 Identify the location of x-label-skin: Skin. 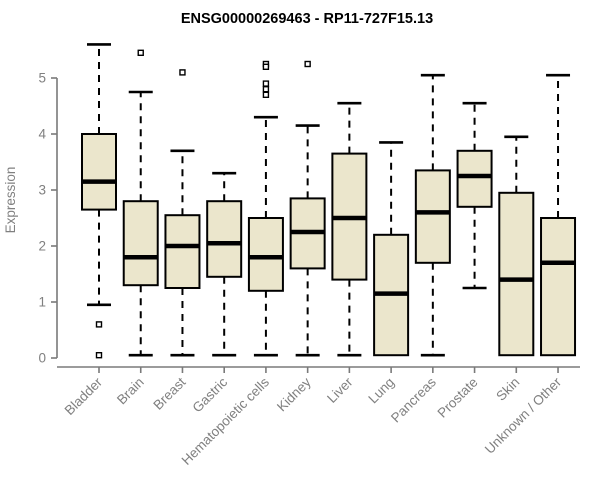
(507, 389).